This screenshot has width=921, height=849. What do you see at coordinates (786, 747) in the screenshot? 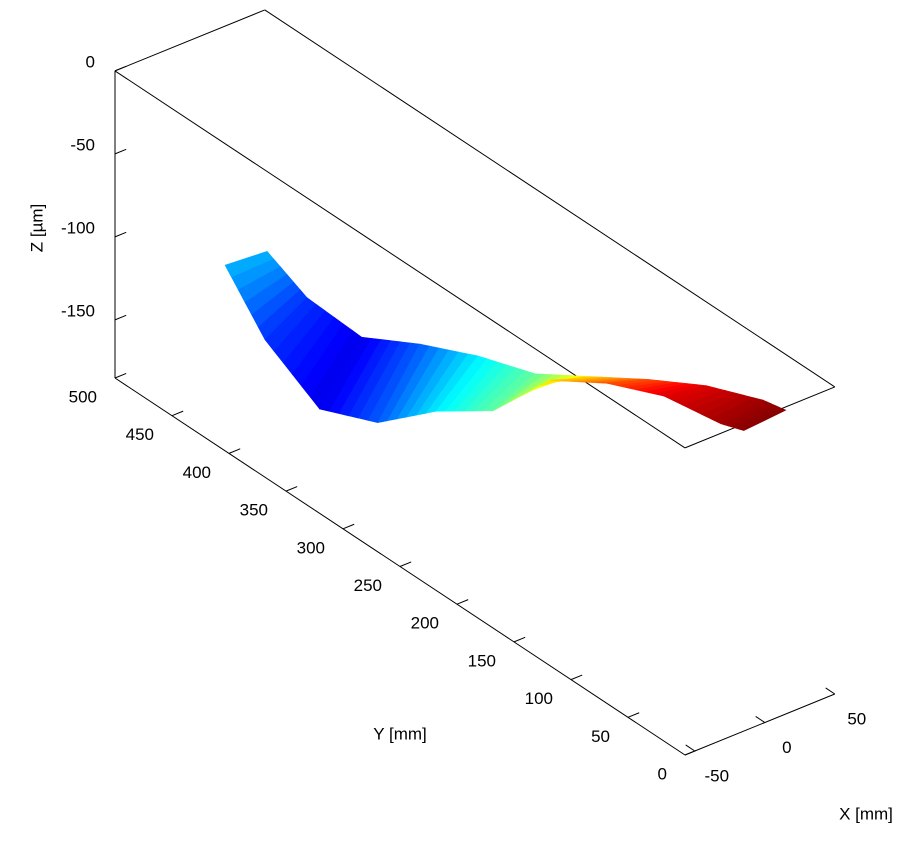
I see `x-tick-label: 0` at bounding box center [786, 747].